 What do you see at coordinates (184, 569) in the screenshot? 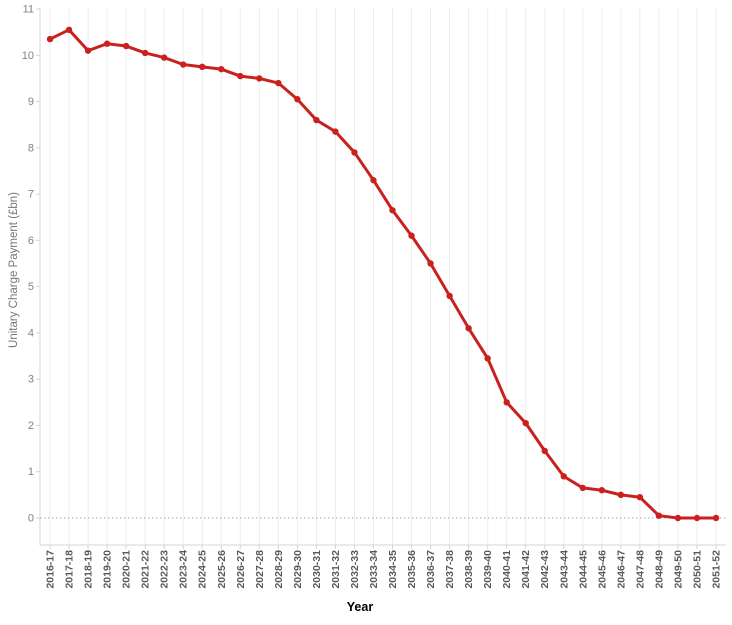
I see `x-tick-label: 2023-24` at bounding box center [184, 569].